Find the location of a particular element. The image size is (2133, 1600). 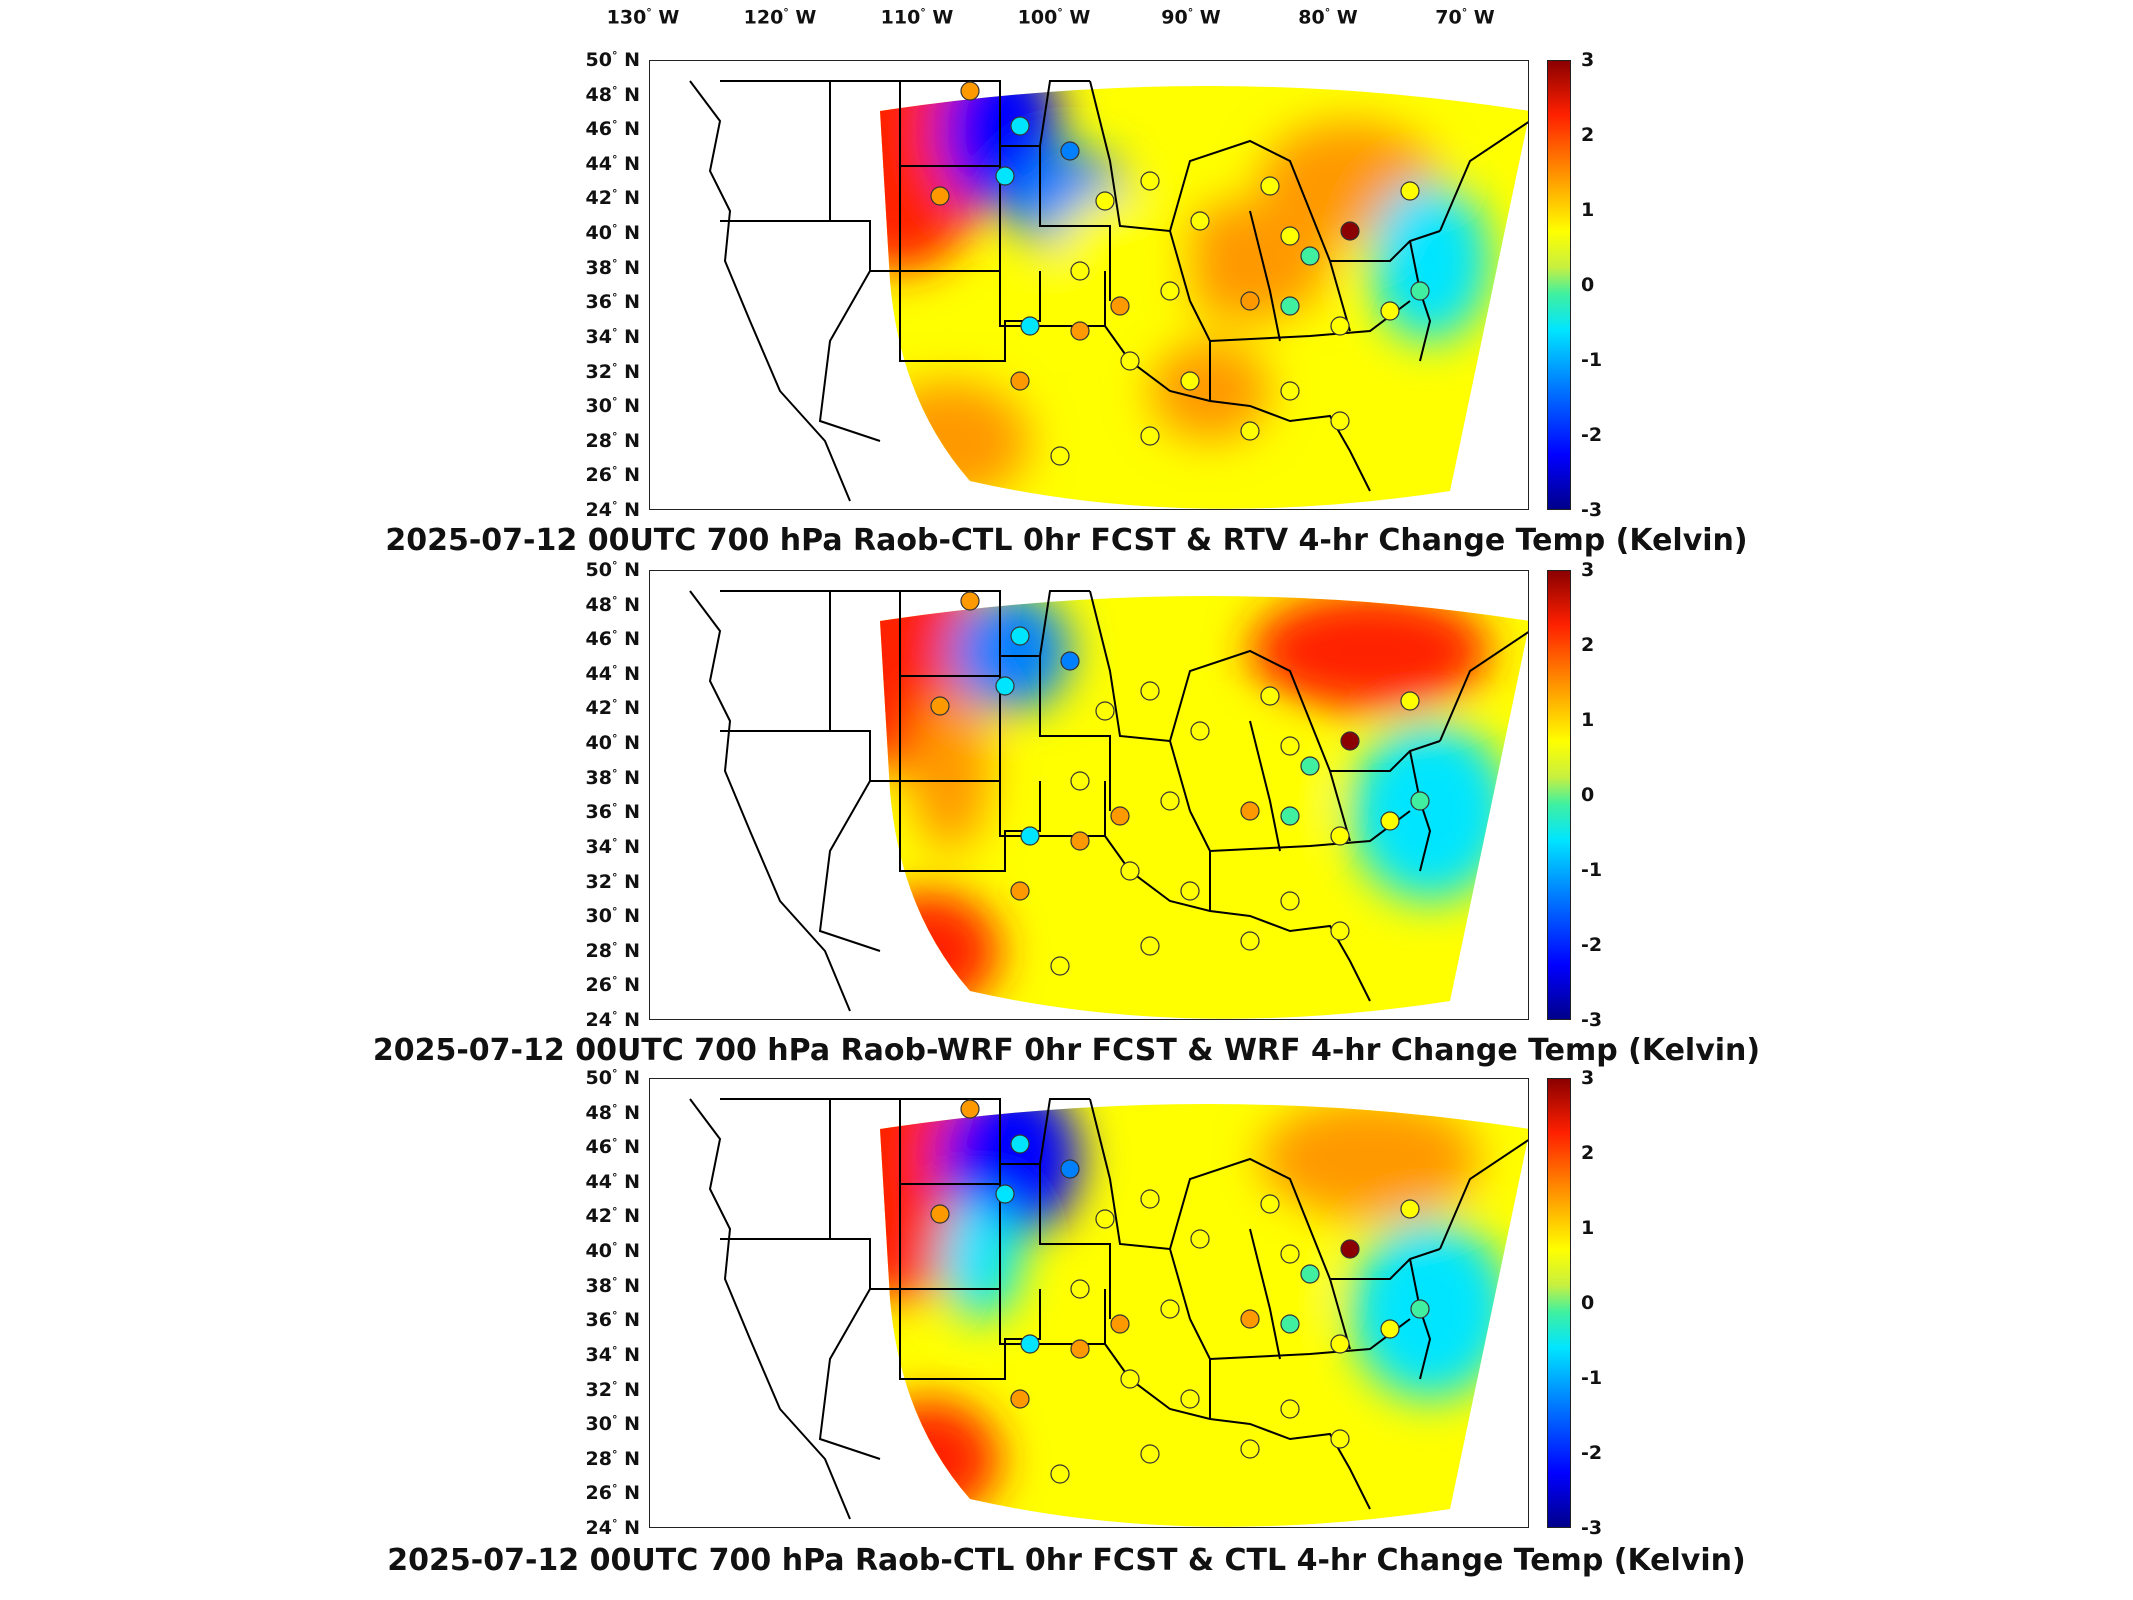

colorbar-tick-label: 1 is located at coordinates (1588, 1228).